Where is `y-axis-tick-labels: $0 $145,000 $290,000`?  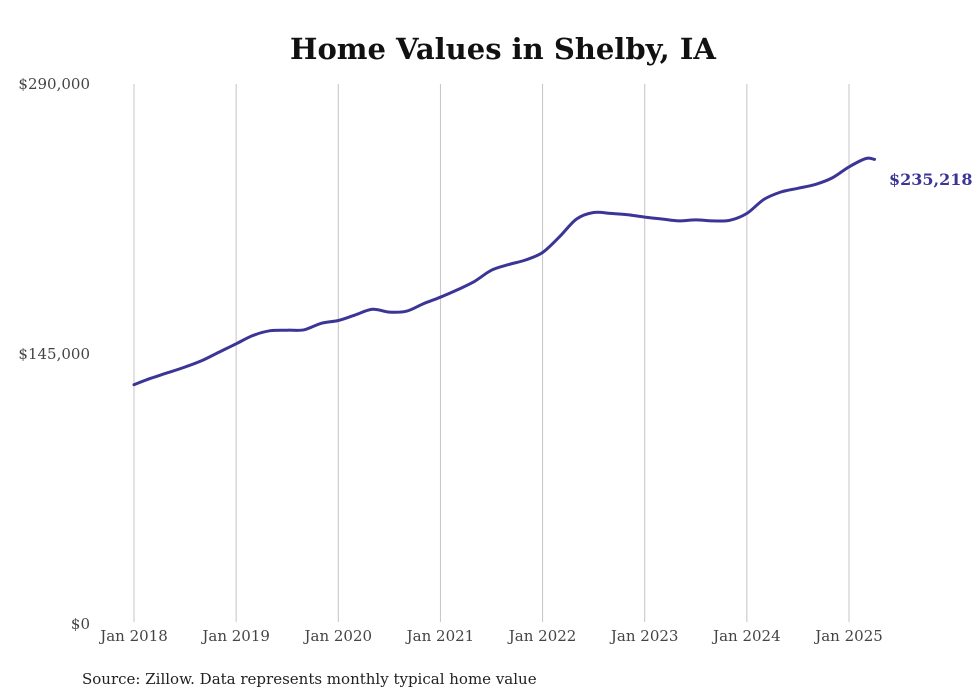
y-axis-tick-labels: $0 $145,000 $290,000 is located at coordinates (54, 354).